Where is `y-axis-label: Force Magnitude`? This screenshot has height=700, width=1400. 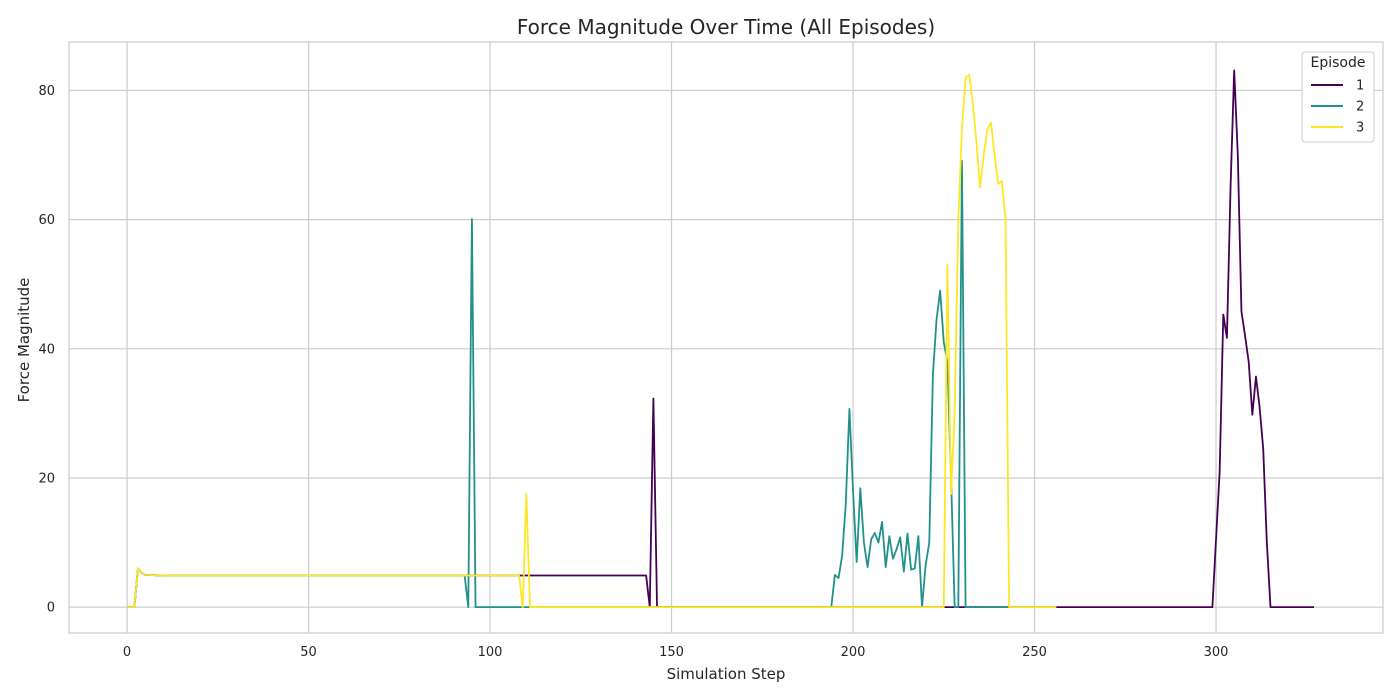
y-axis-label: Force Magnitude is located at coordinates (24, 340).